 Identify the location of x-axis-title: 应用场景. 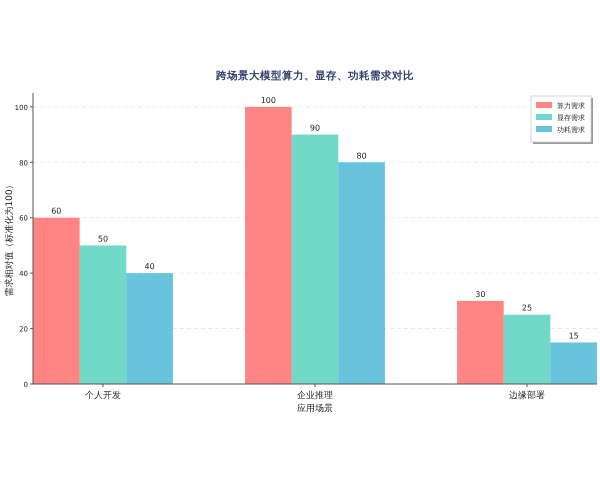
(315, 408).